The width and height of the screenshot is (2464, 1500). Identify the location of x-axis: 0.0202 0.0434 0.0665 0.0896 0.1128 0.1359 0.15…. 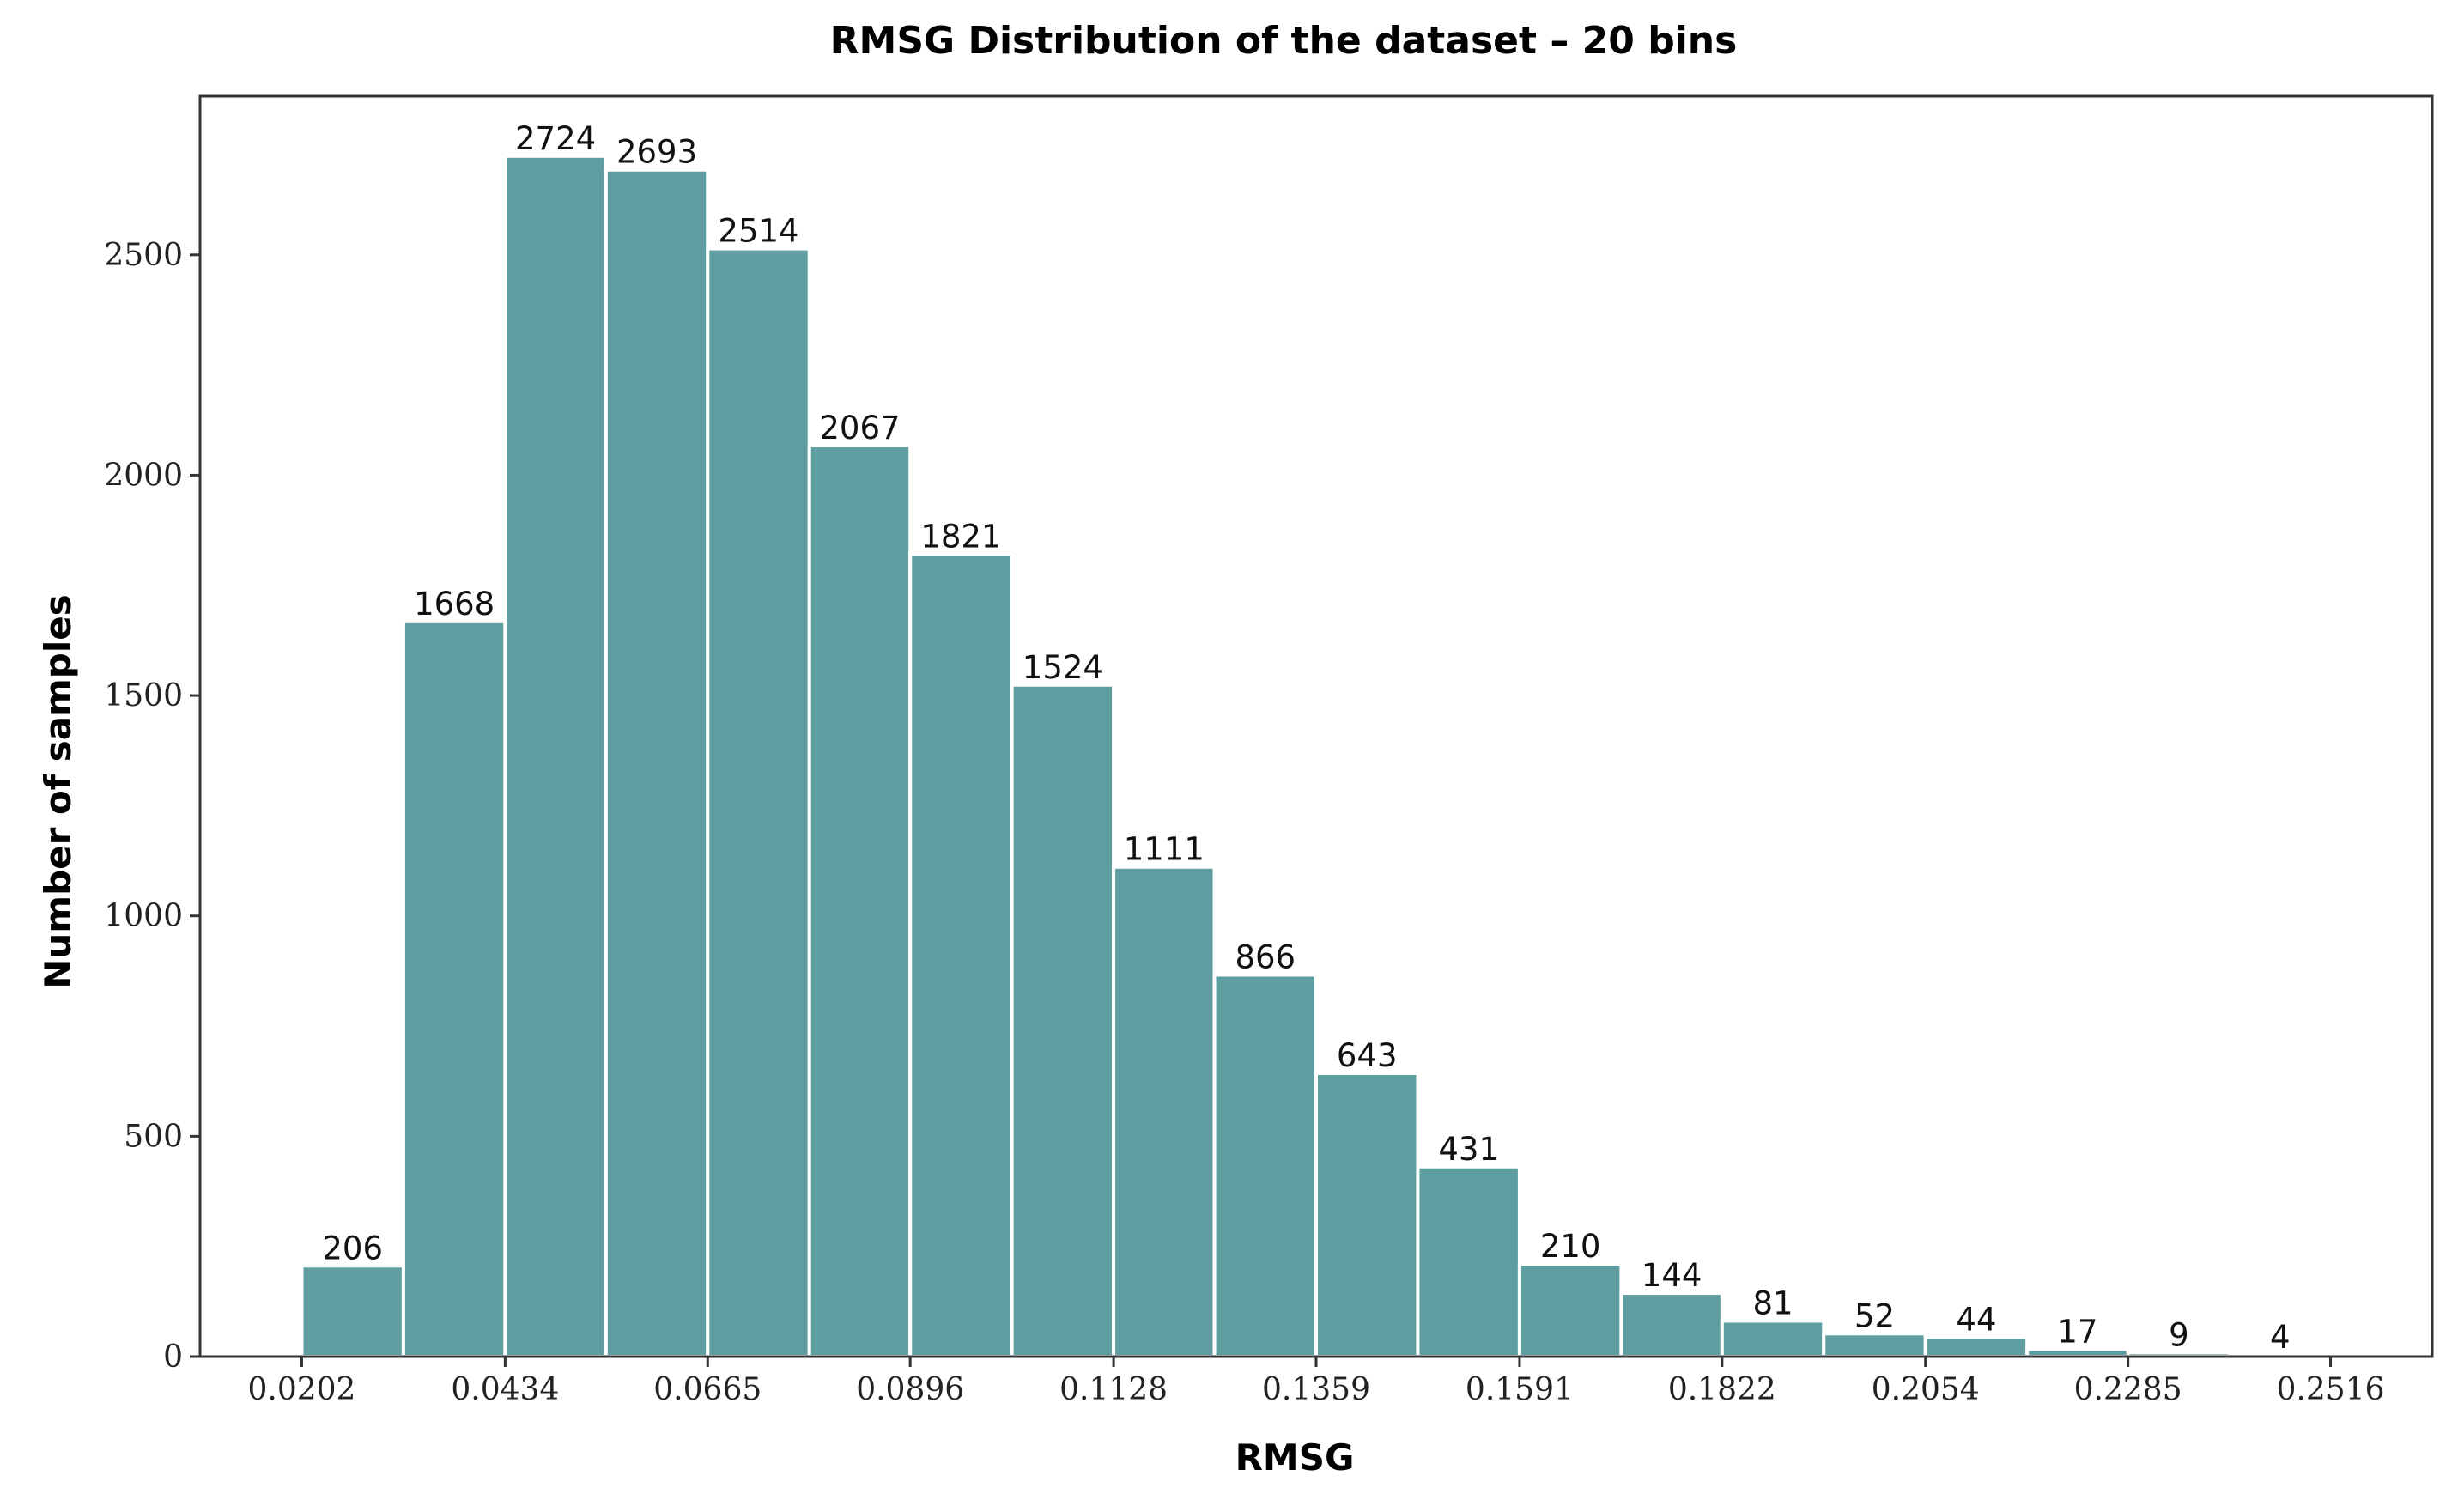
(1316, 1382).